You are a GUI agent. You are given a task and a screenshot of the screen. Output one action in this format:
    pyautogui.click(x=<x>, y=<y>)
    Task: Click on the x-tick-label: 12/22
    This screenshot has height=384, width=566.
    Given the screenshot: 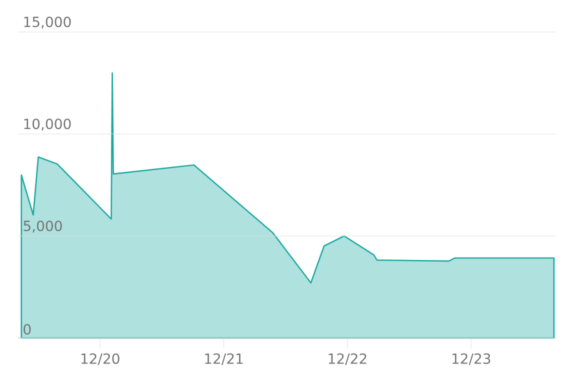 What is the action you would take?
    pyautogui.click(x=347, y=359)
    